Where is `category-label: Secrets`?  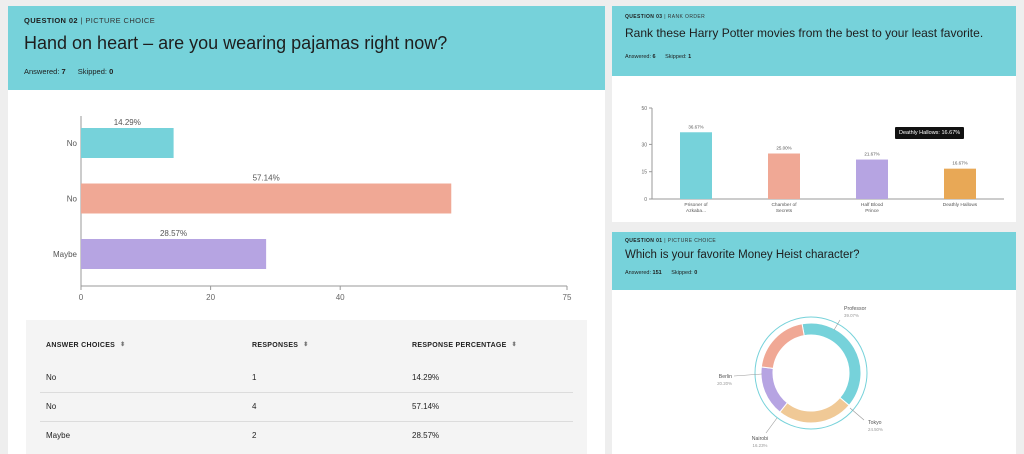
category-label: Secrets is located at coordinates (784, 211).